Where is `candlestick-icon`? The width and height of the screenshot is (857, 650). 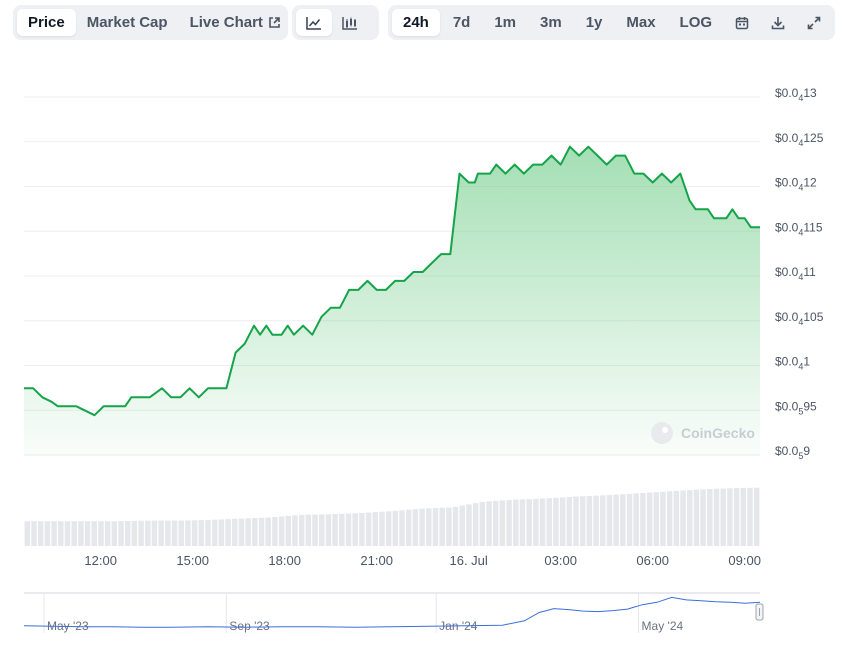
candlestick-icon is located at coordinates (349, 23).